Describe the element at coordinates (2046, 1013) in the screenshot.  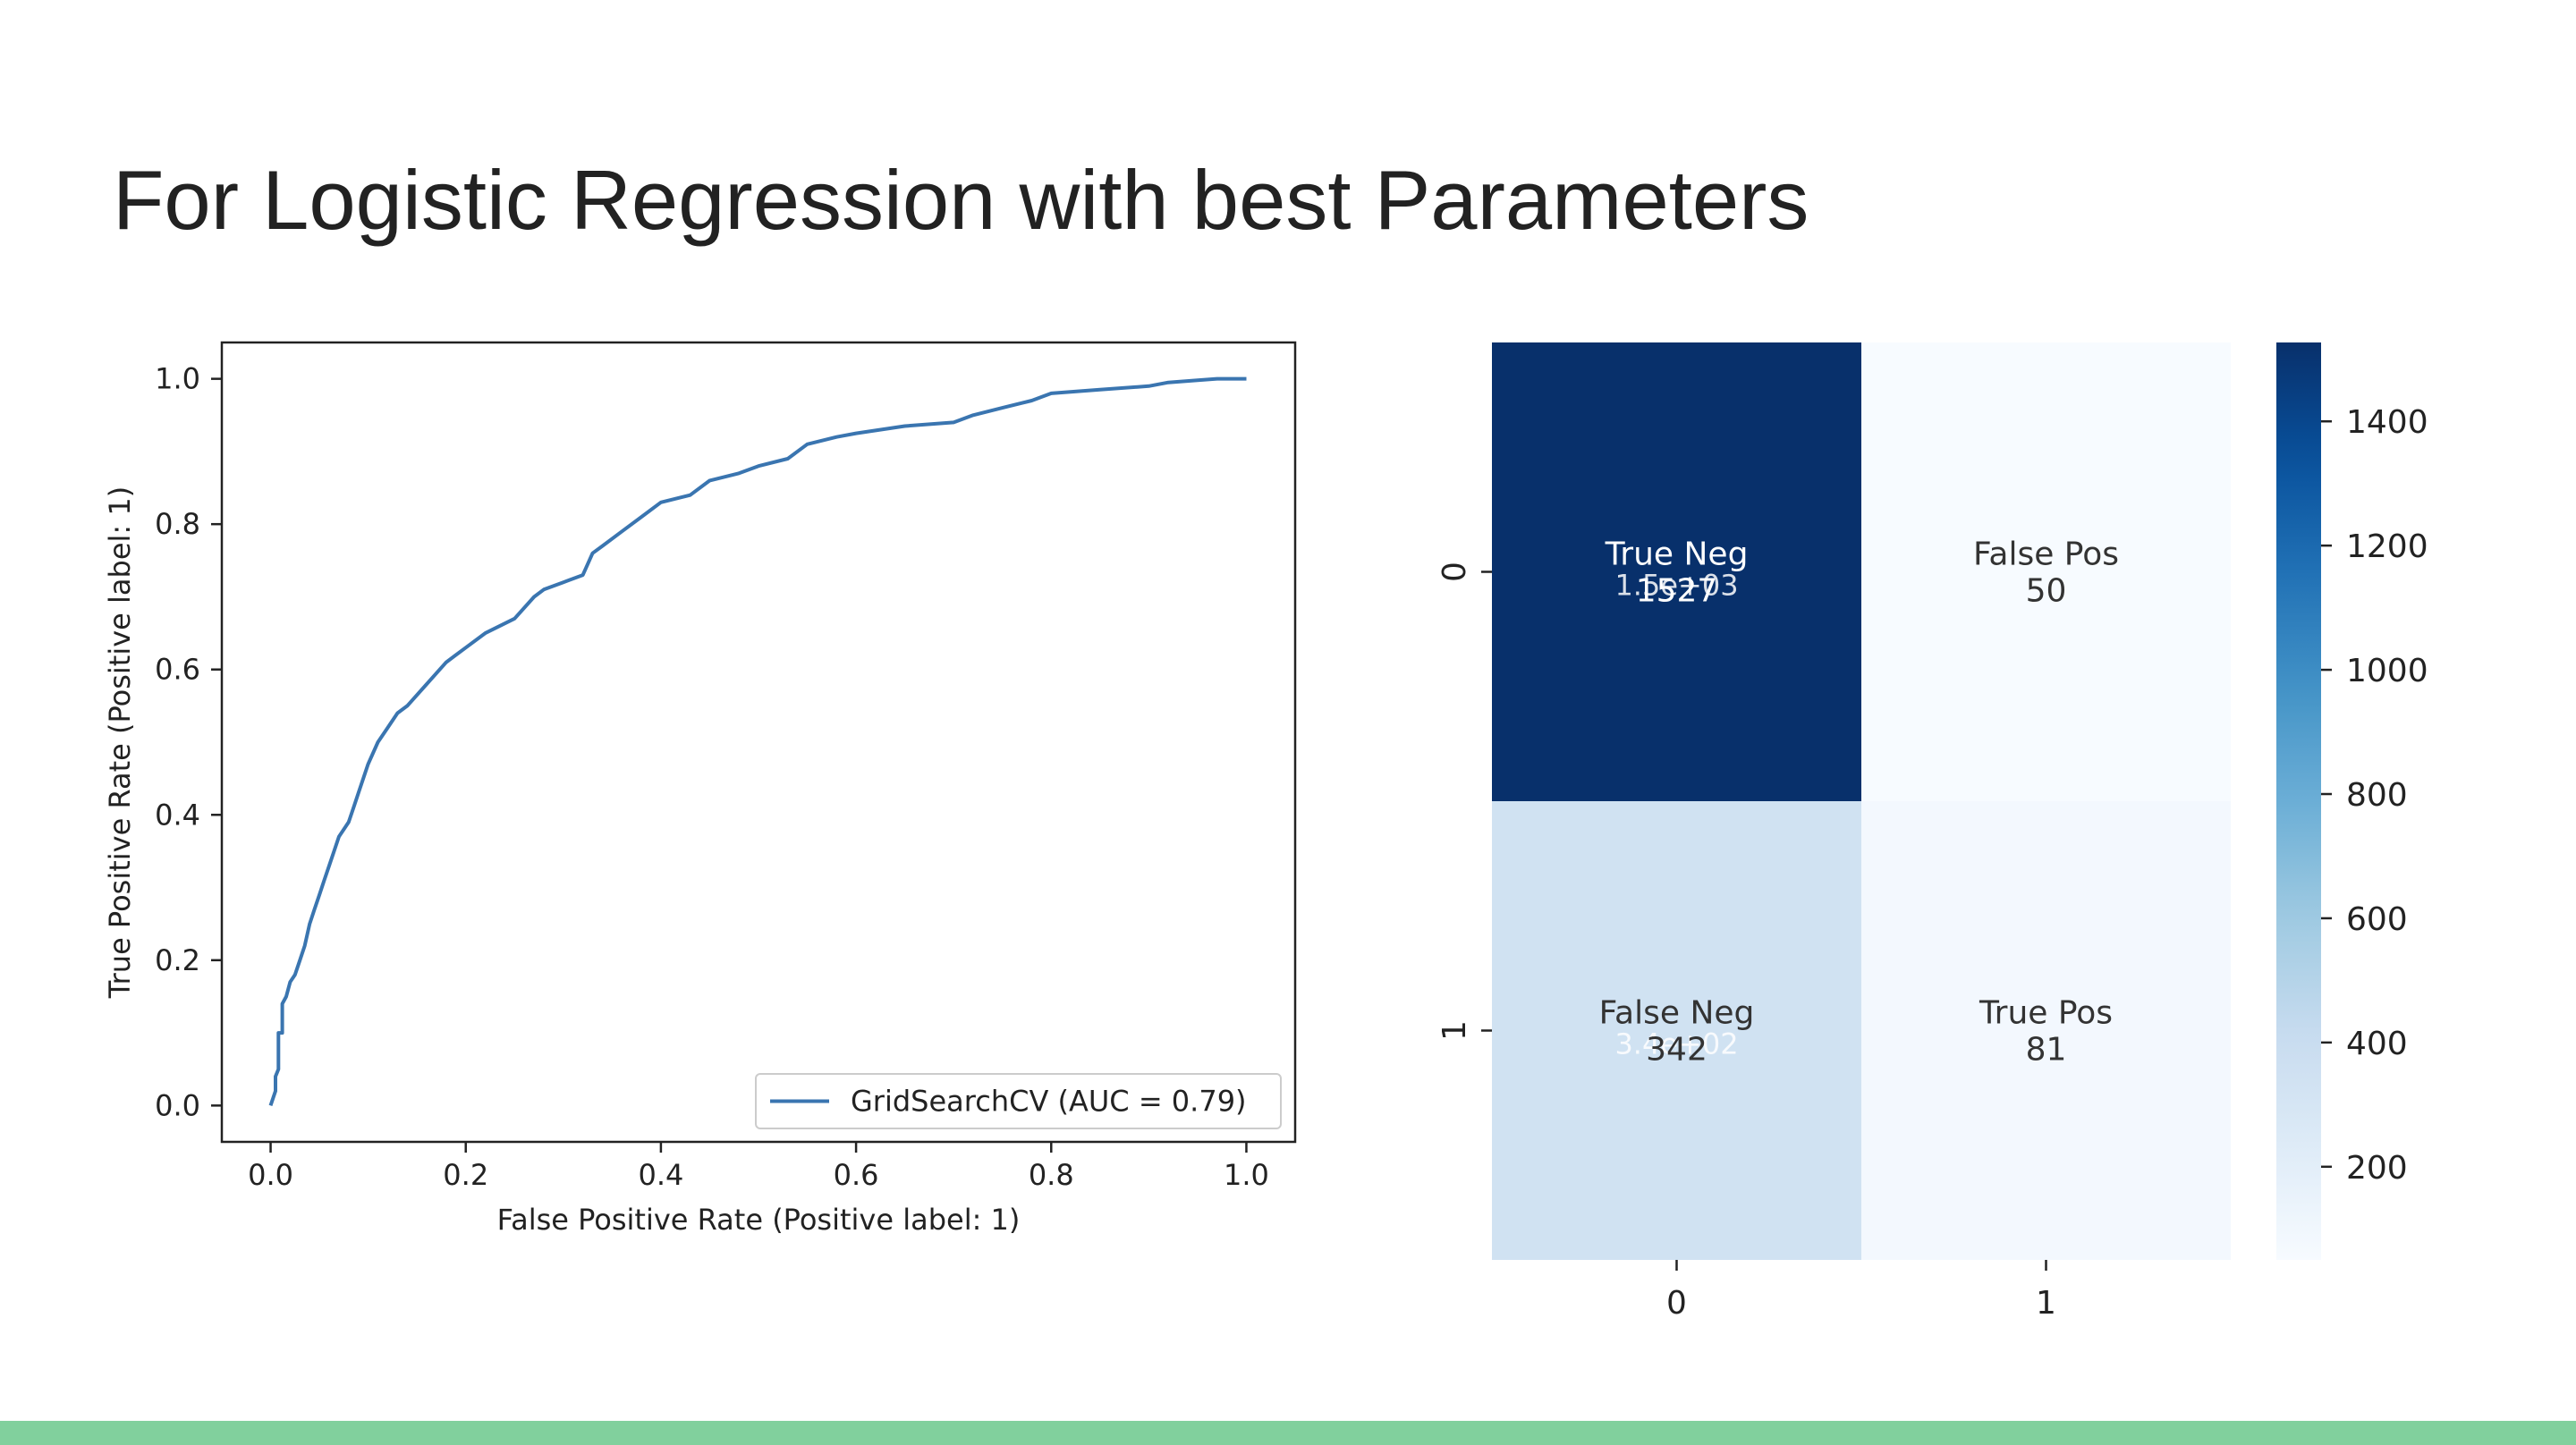
I see `cell-category-label: True Pos` at that location.